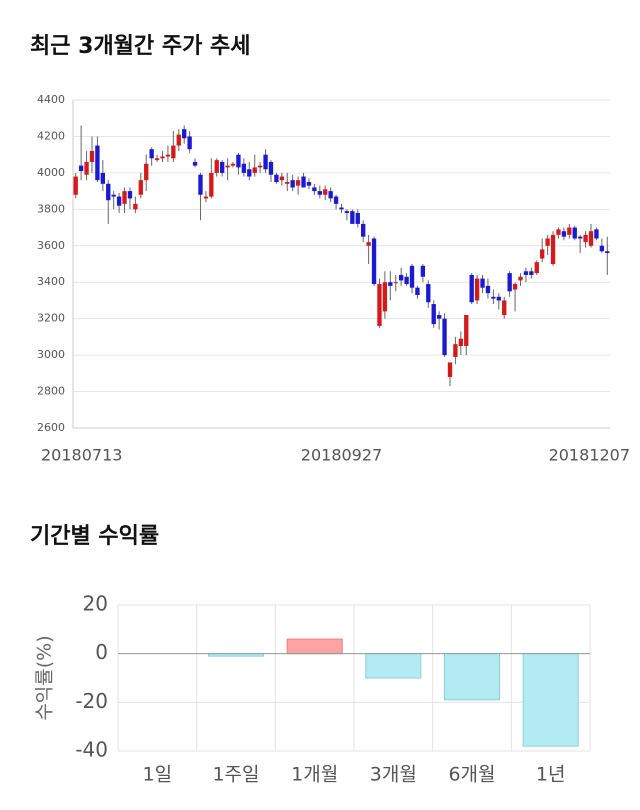 The image size is (640, 810). Describe the element at coordinates (101, 652) in the screenshot. I see `y-tick-label: 0` at that location.